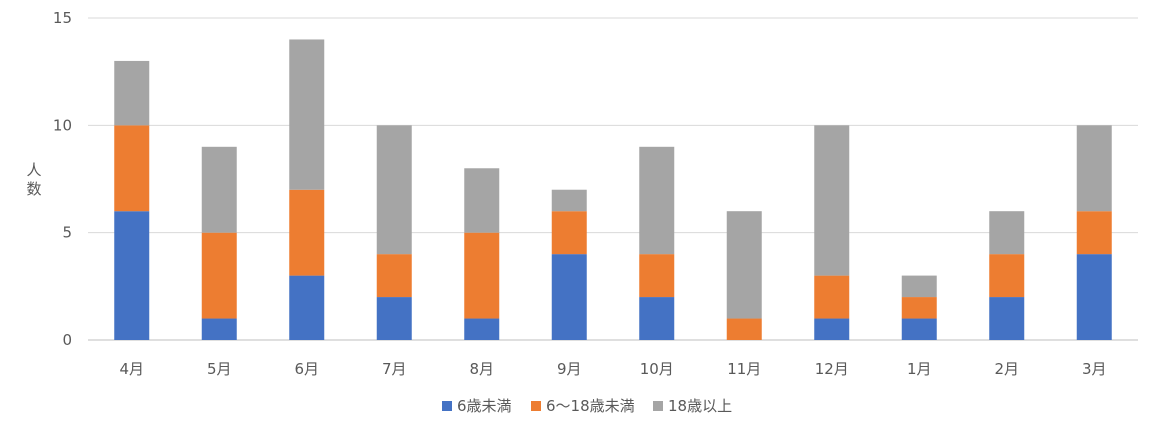 The height and width of the screenshot is (430, 1153). What do you see at coordinates (394, 369) in the screenshot?
I see `x-tick-label: 7月` at bounding box center [394, 369].